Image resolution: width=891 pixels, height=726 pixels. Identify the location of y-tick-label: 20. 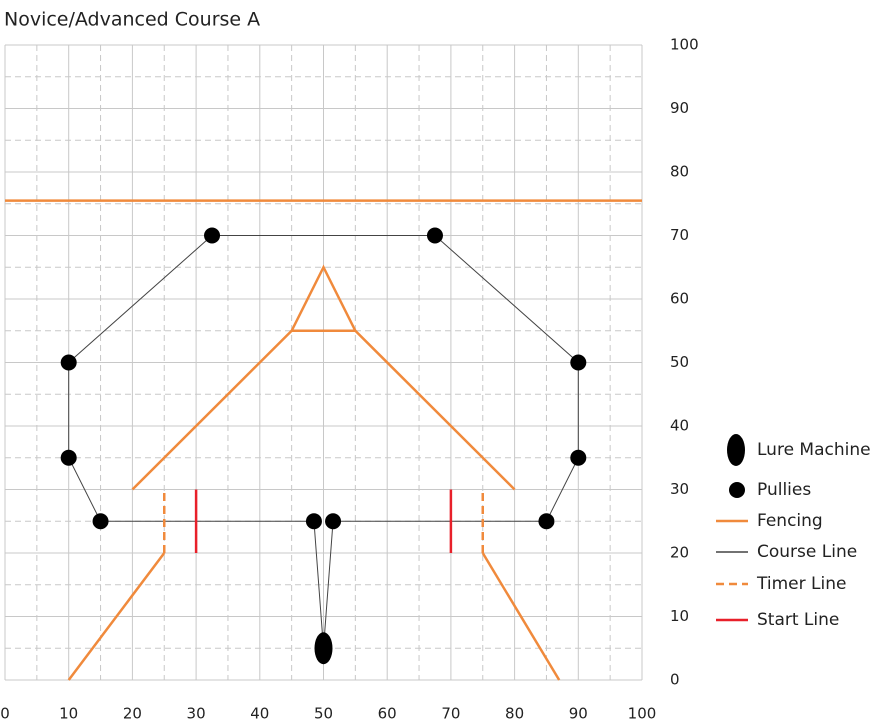
(679, 553).